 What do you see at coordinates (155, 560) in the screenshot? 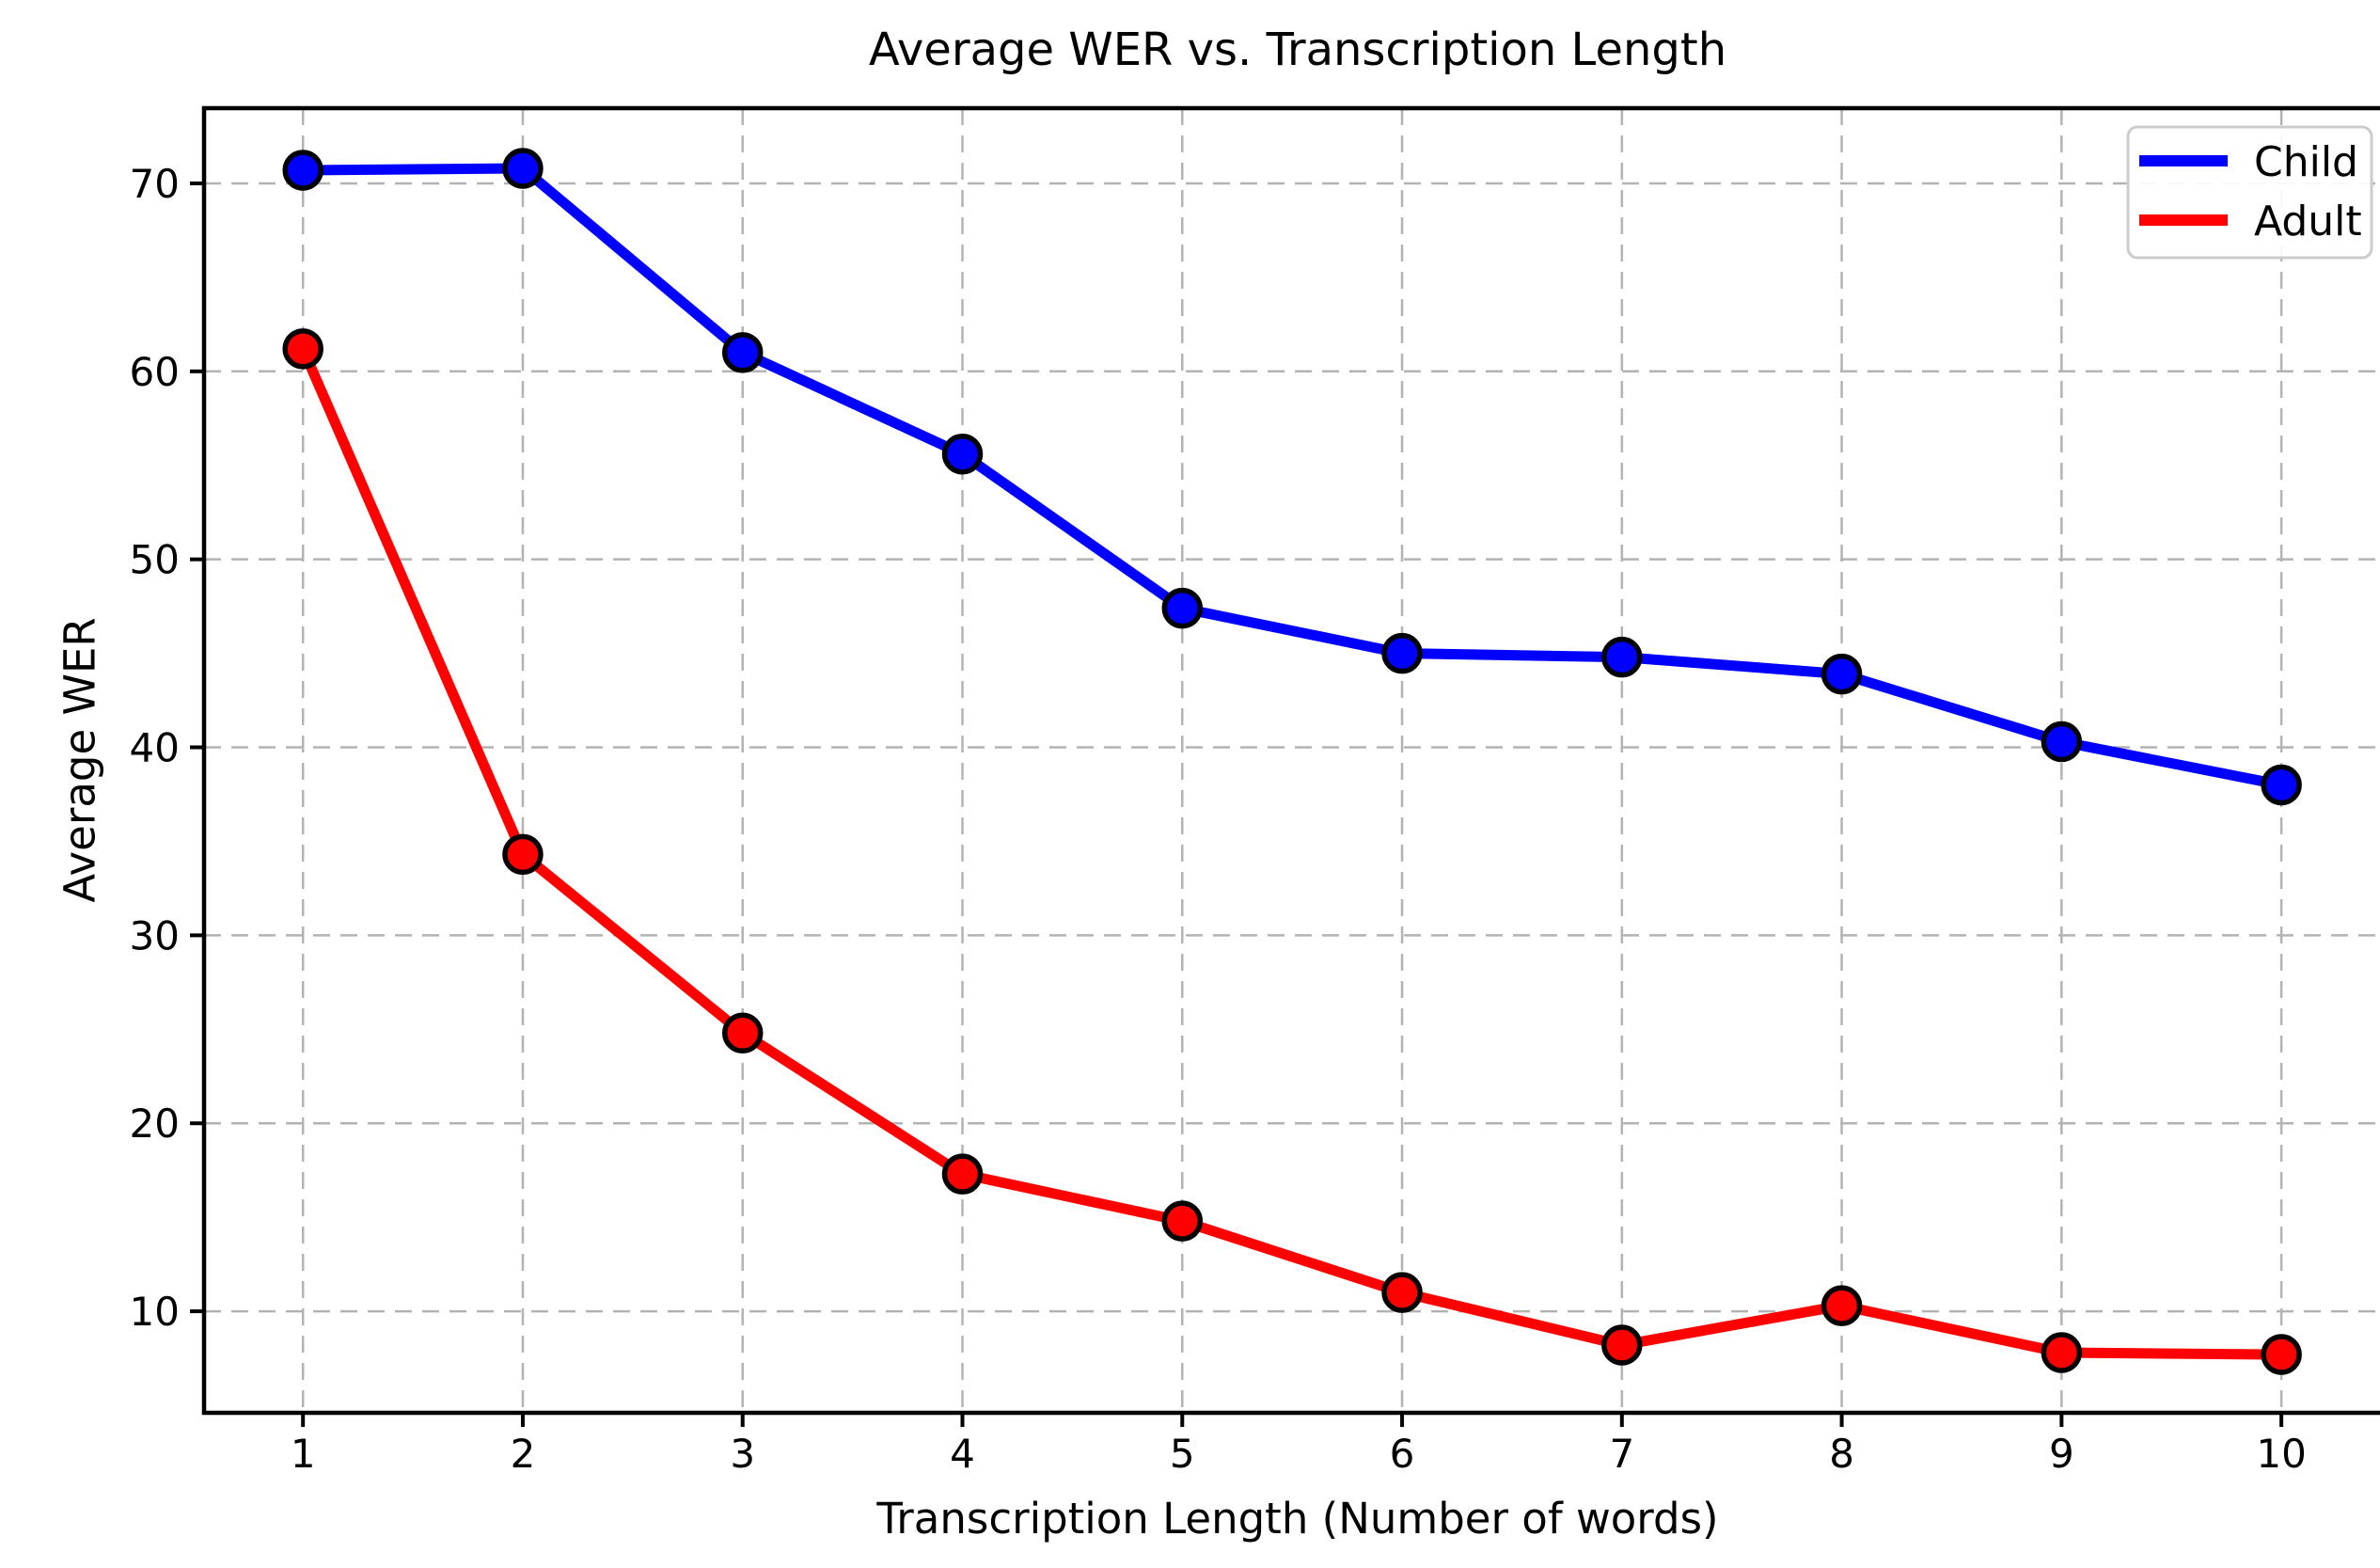
I see `y-tick-label: 50` at bounding box center [155, 560].